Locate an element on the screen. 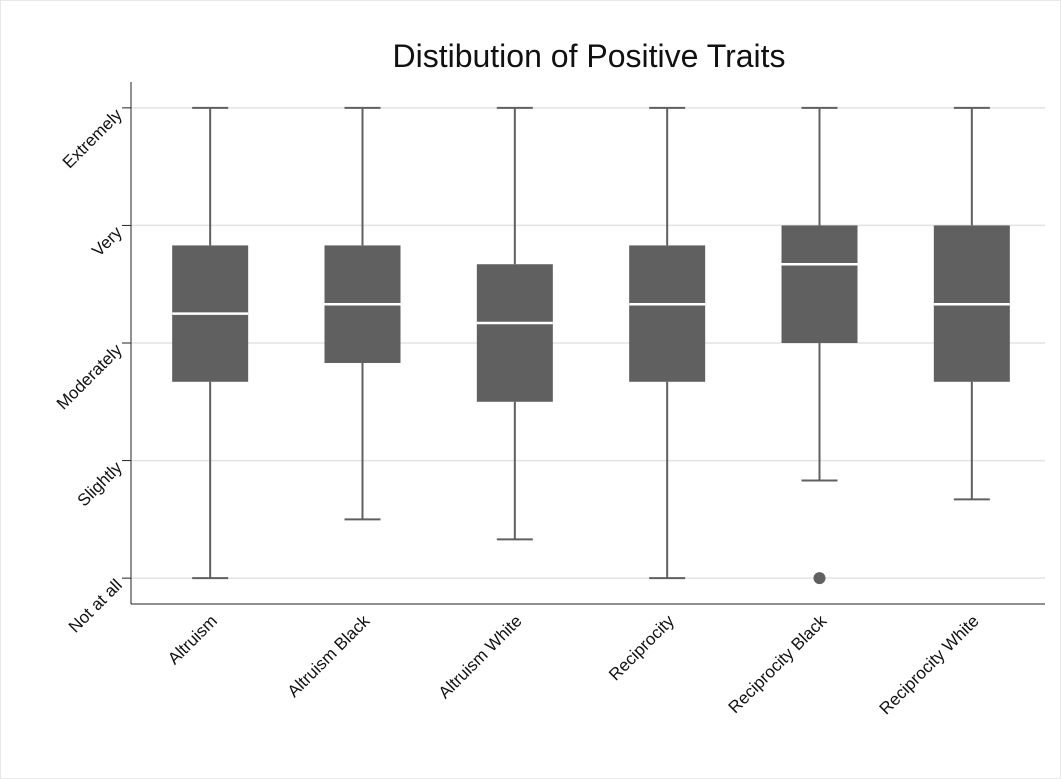 The image size is (1061, 779). outlier is located at coordinates (819, 578).